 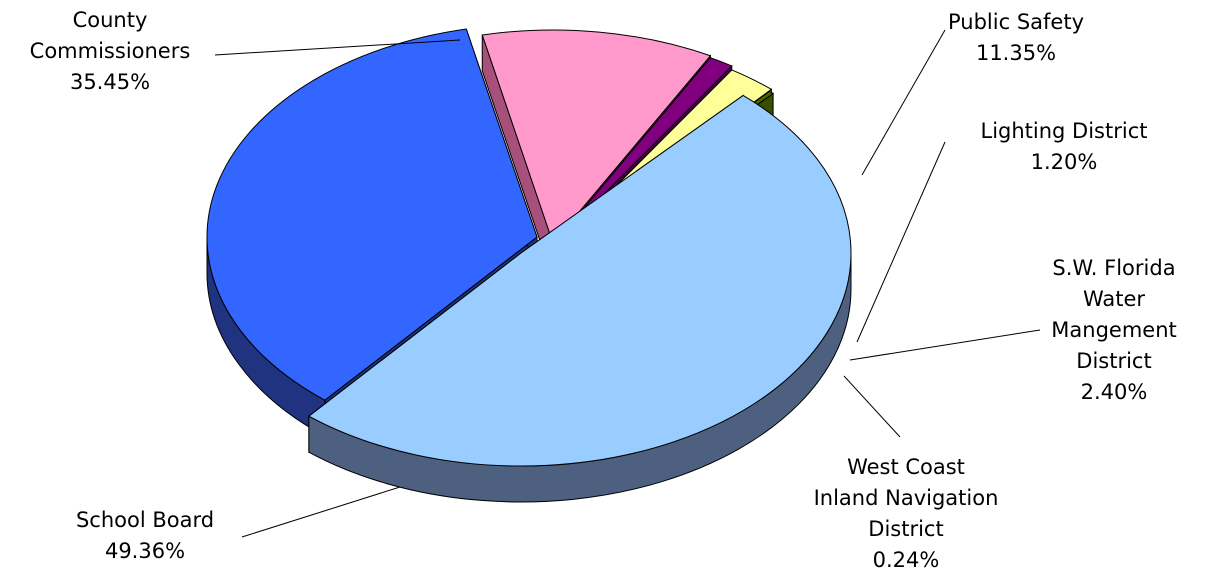 What do you see at coordinates (337, 47) in the screenshot?
I see `leader-line-county-commissioners` at bounding box center [337, 47].